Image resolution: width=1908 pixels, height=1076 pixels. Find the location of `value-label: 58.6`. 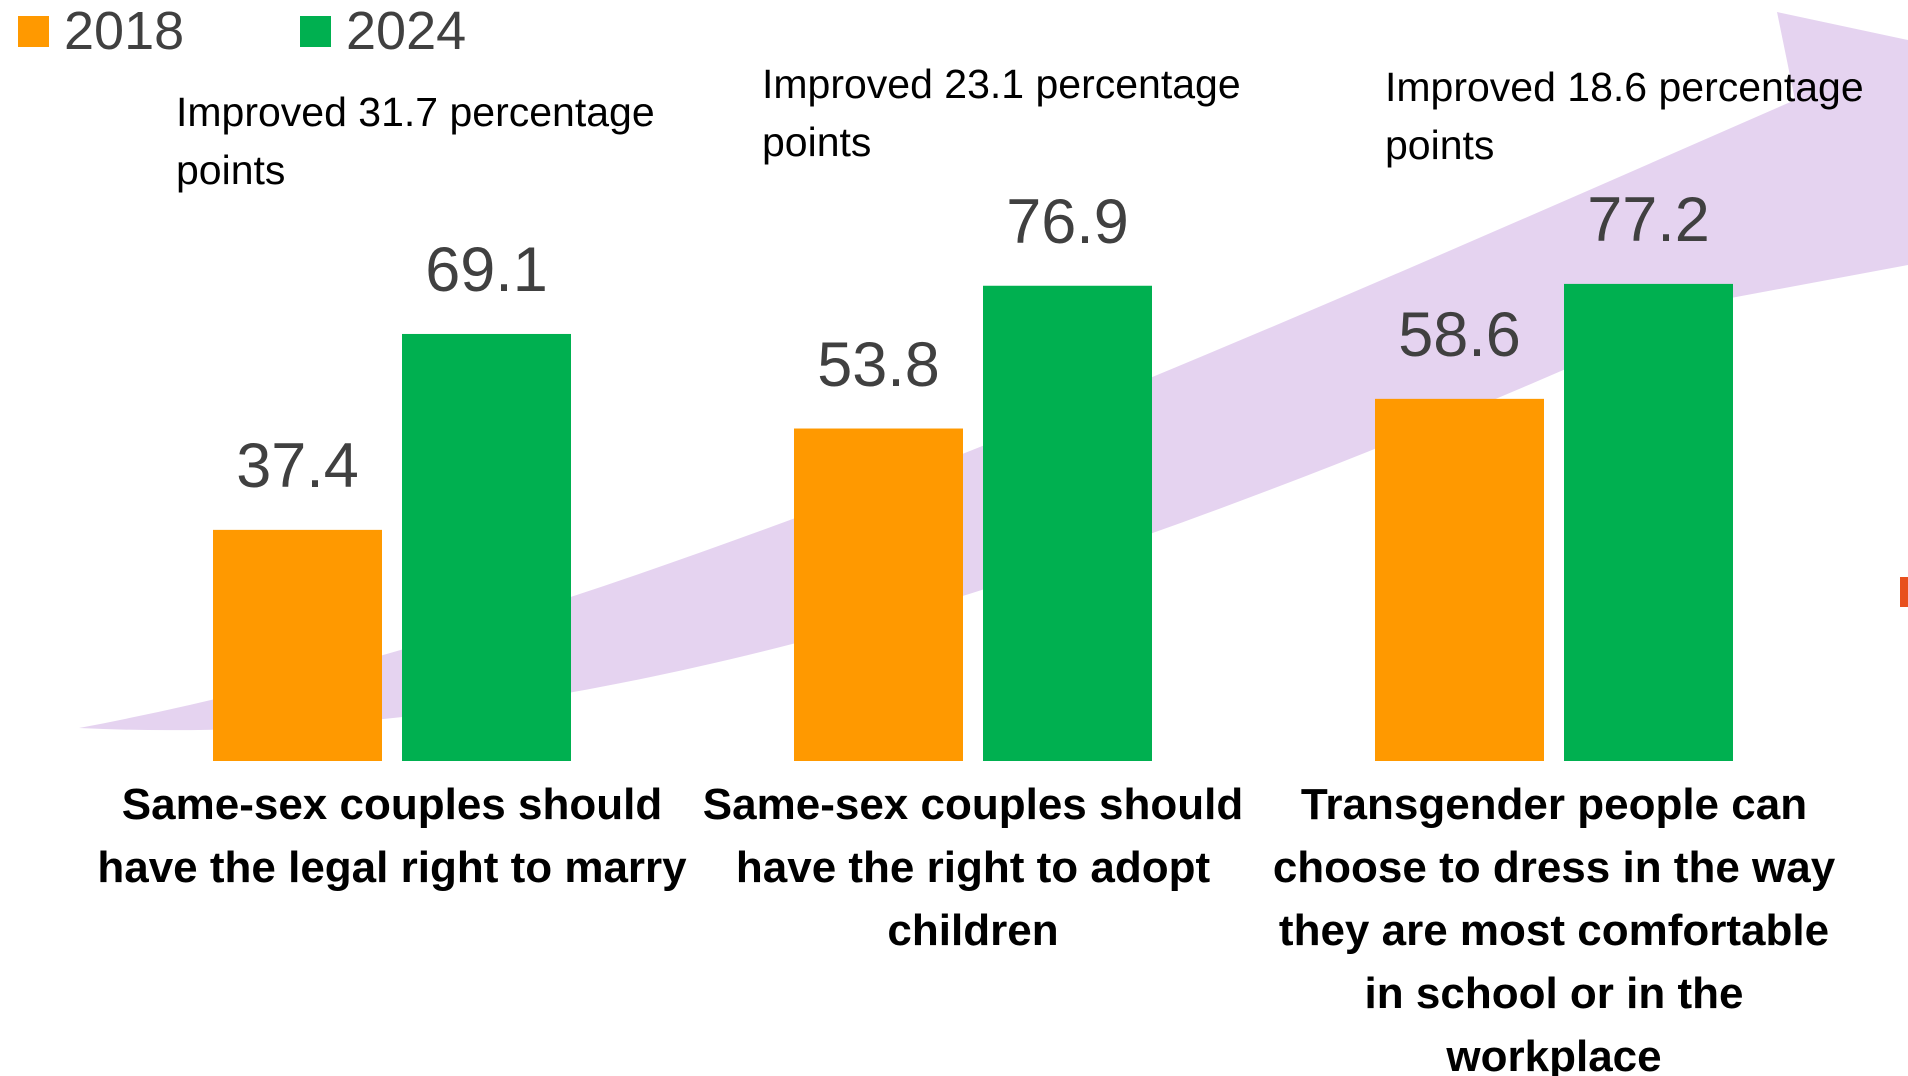

value-label: 58.6 is located at coordinates (1459, 334).